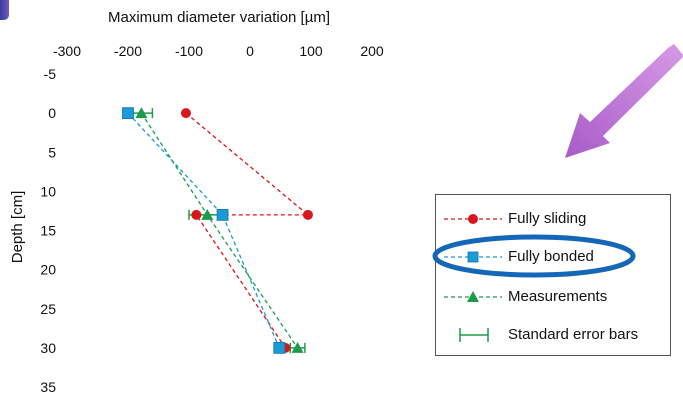 This screenshot has width=683, height=396. What do you see at coordinates (17, 227) in the screenshot?
I see `y-axis-label: Depth [cm]` at bounding box center [17, 227].